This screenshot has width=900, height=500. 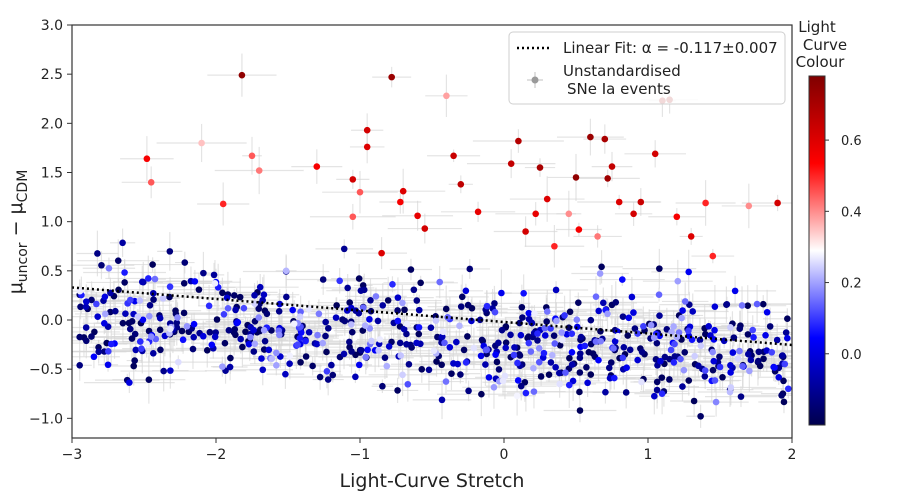 I want to click on y-tick-label: −0.5, so click(x=46, y=370).